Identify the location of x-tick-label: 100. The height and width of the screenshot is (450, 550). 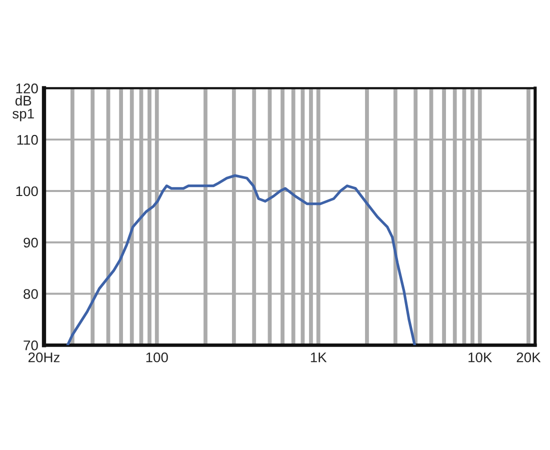
(157, 357).